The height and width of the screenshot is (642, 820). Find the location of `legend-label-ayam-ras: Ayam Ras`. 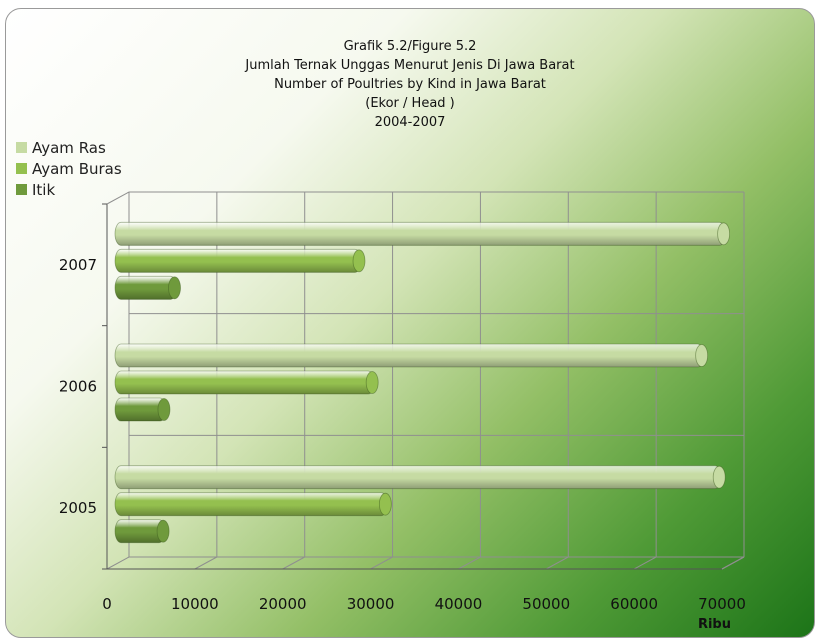

legend-label-ayam-ras: Ayam Ras is located at coordinates (69, 147).